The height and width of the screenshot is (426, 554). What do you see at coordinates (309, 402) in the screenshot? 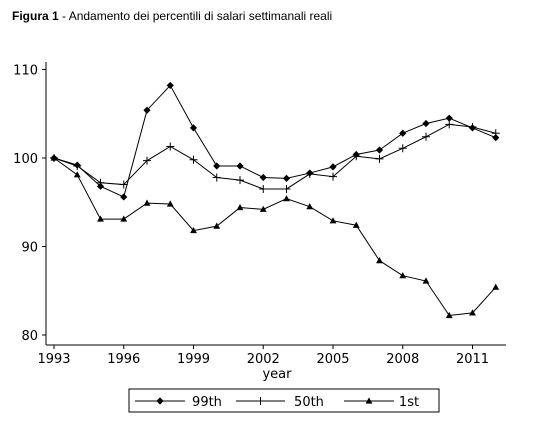
I see `legend-label: 50th` at bounding box center [309, 402].